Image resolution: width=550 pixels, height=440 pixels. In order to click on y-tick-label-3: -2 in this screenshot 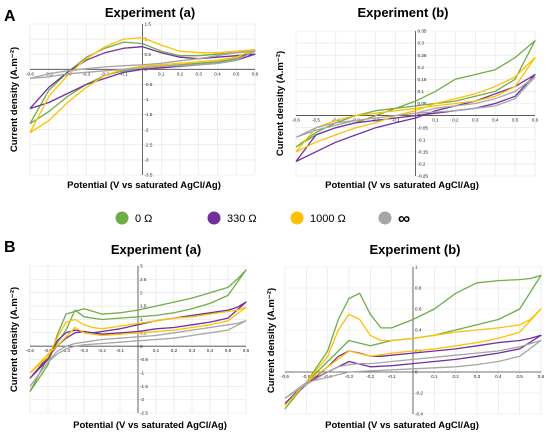, I will do `click(147, 129)`.